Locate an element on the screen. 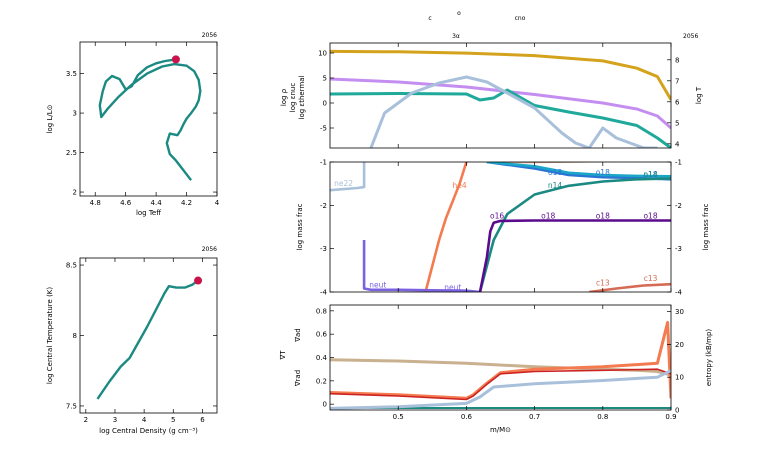  left-axis-label: log ρ is located at coordinates (284, 97).